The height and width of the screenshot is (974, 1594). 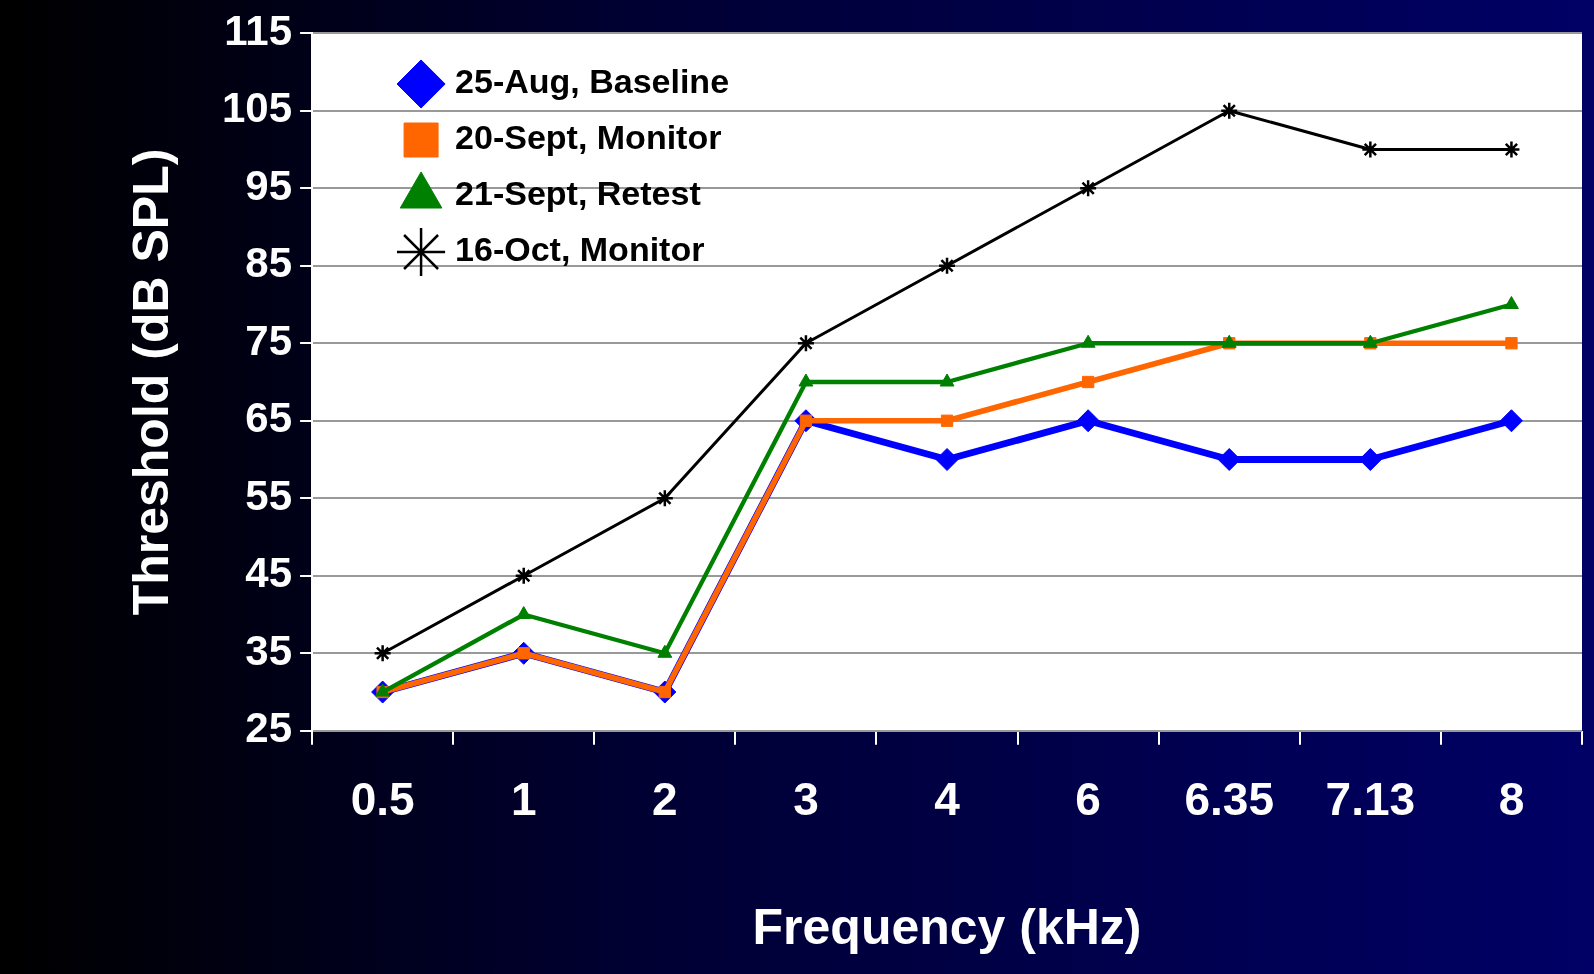 I want to click on y-axis-title: Threshold (dB SPL), so click(x=150, y=382).